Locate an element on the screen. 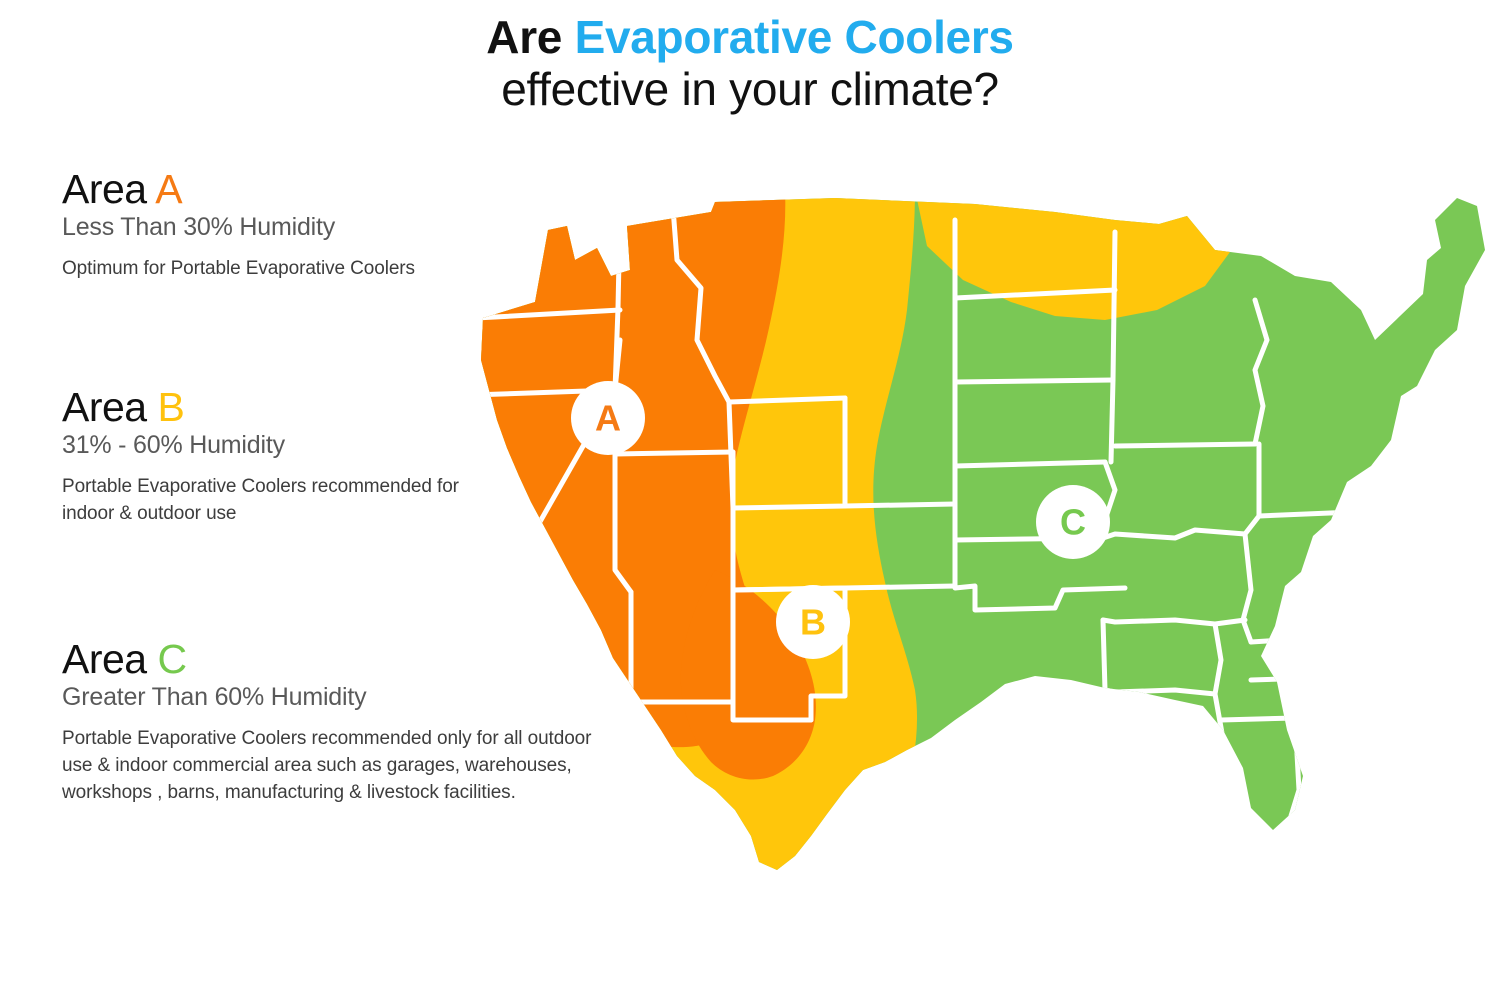 The width and height of the screenshot is (1500, 996). marker-b-circle is located at coordinates (813, 622).